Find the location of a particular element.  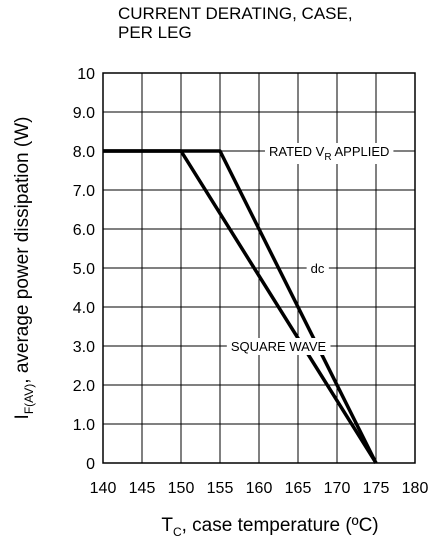

y-tick-label: 9.0 is located at coordinates (84, 113).